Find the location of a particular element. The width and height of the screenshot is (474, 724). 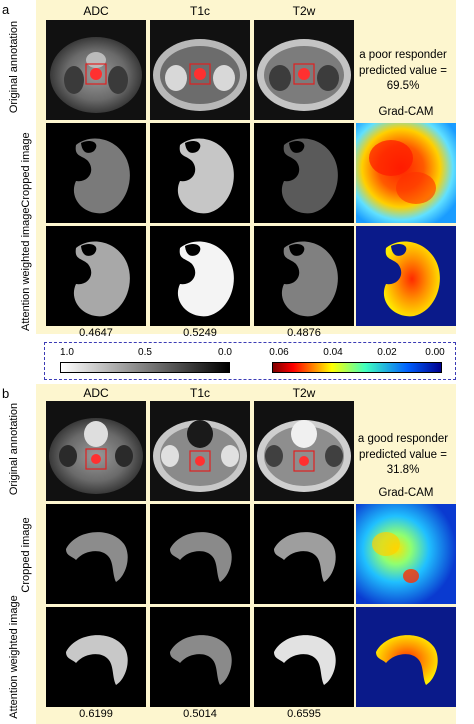

panel-b-row-label-cropped: Cropped image is located at coordinates (26, 555).